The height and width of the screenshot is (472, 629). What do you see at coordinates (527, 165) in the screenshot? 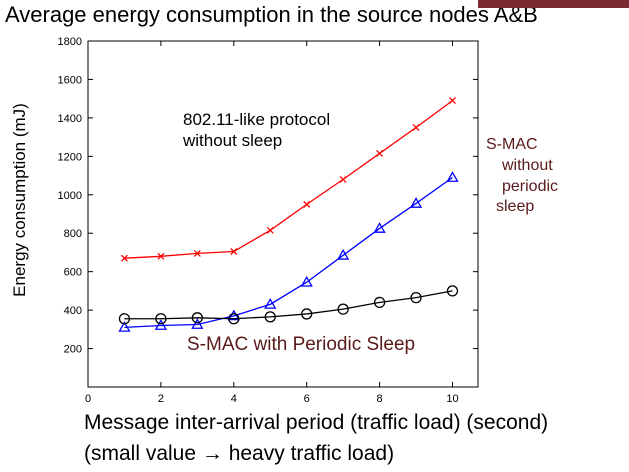
I see `annotation-smac-no-sleep-line: without` at bounding box center [527, 165].